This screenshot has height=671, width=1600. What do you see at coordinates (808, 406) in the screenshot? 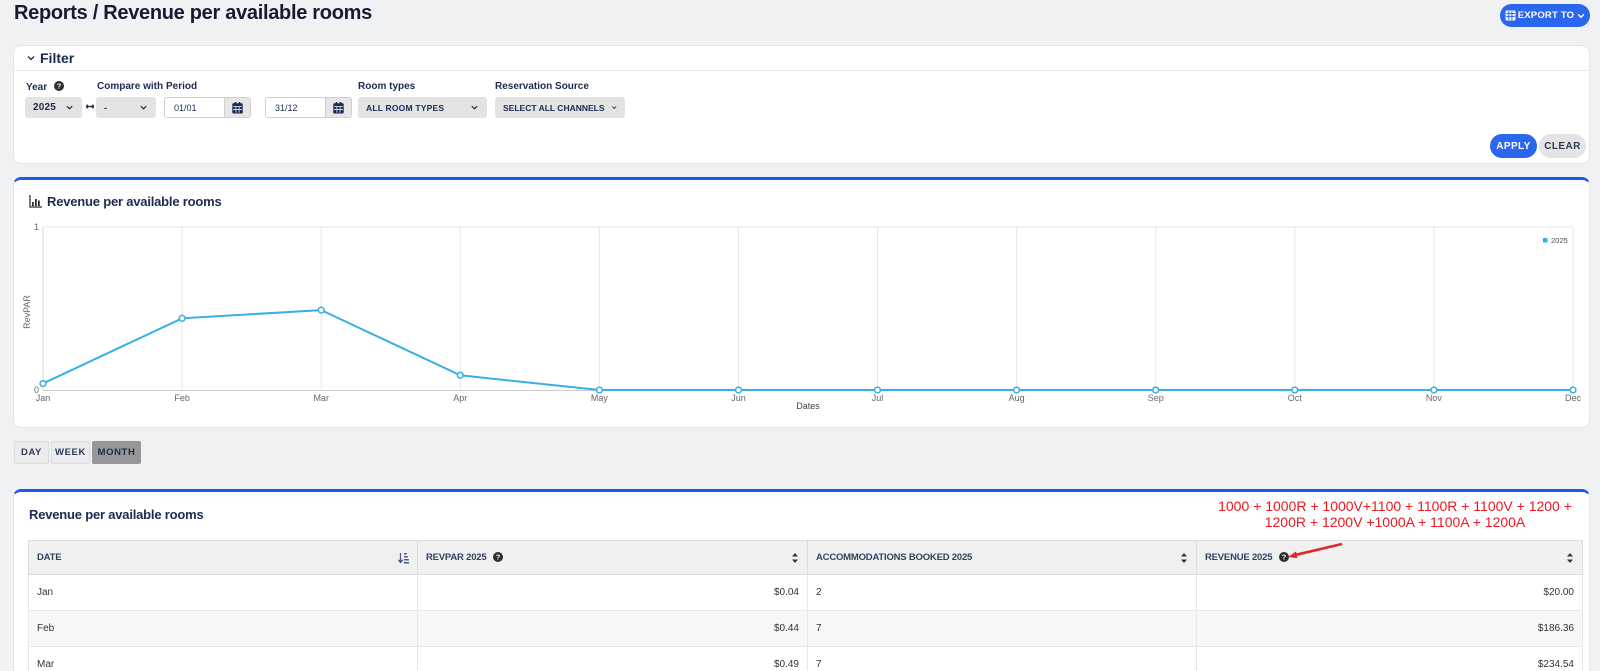
I see `svg-text: Dates` at bounding box center [808, 406].